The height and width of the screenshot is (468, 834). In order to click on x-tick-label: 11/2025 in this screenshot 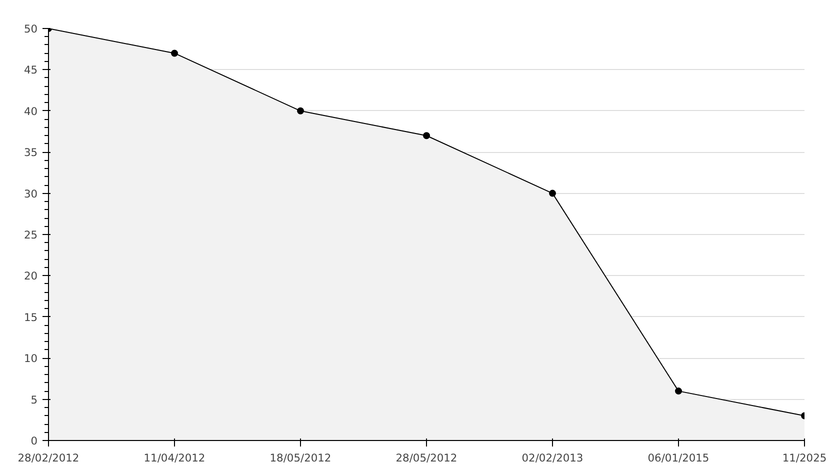, I will do `click(804, 458)`.